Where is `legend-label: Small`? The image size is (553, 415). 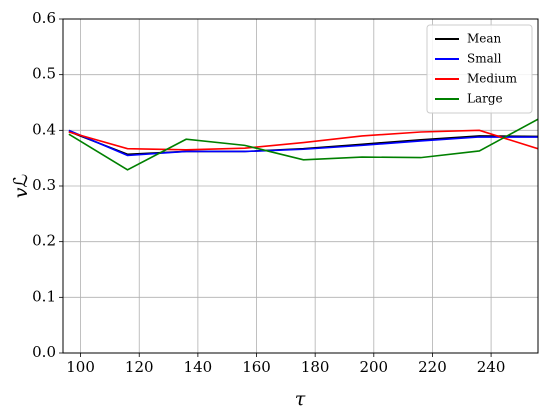
legend-label: Small is located at coordinates (484, 59).